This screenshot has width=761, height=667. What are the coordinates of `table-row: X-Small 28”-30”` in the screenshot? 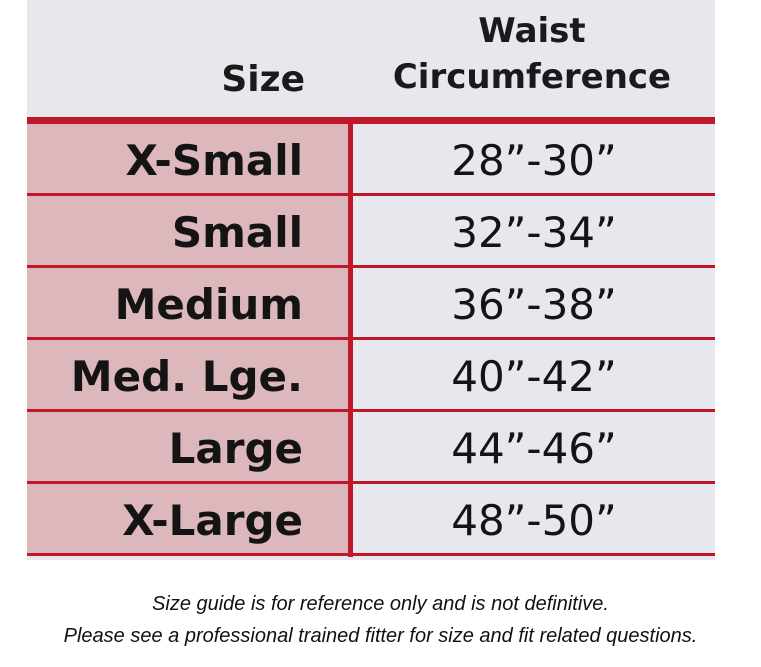 It's located at (371, 160).